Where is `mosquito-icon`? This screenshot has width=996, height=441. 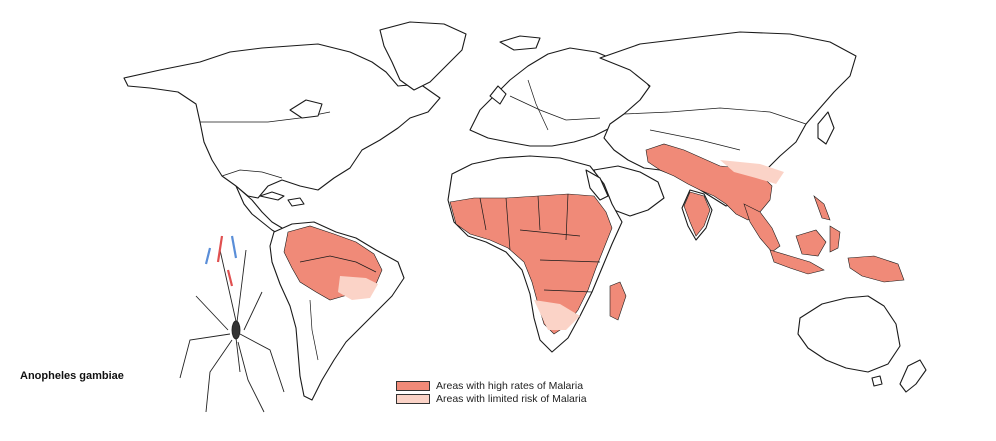 mosquito-icon is located at coordinates (232, 324).